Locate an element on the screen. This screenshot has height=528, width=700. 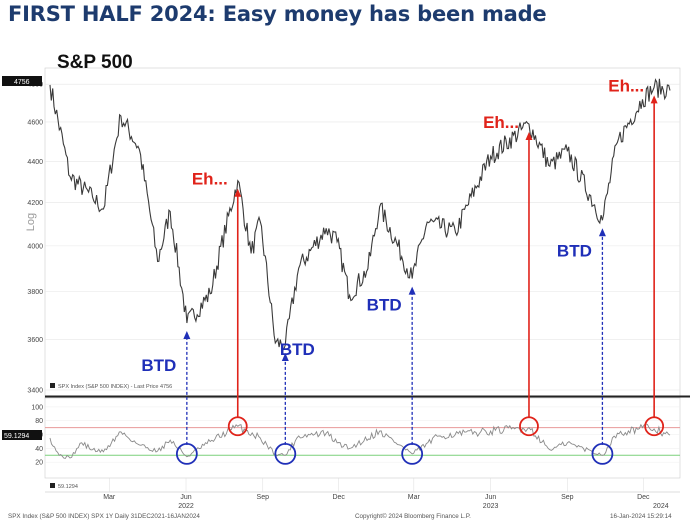
price-tick-label: 3400 is located at coordinates (35, 391).